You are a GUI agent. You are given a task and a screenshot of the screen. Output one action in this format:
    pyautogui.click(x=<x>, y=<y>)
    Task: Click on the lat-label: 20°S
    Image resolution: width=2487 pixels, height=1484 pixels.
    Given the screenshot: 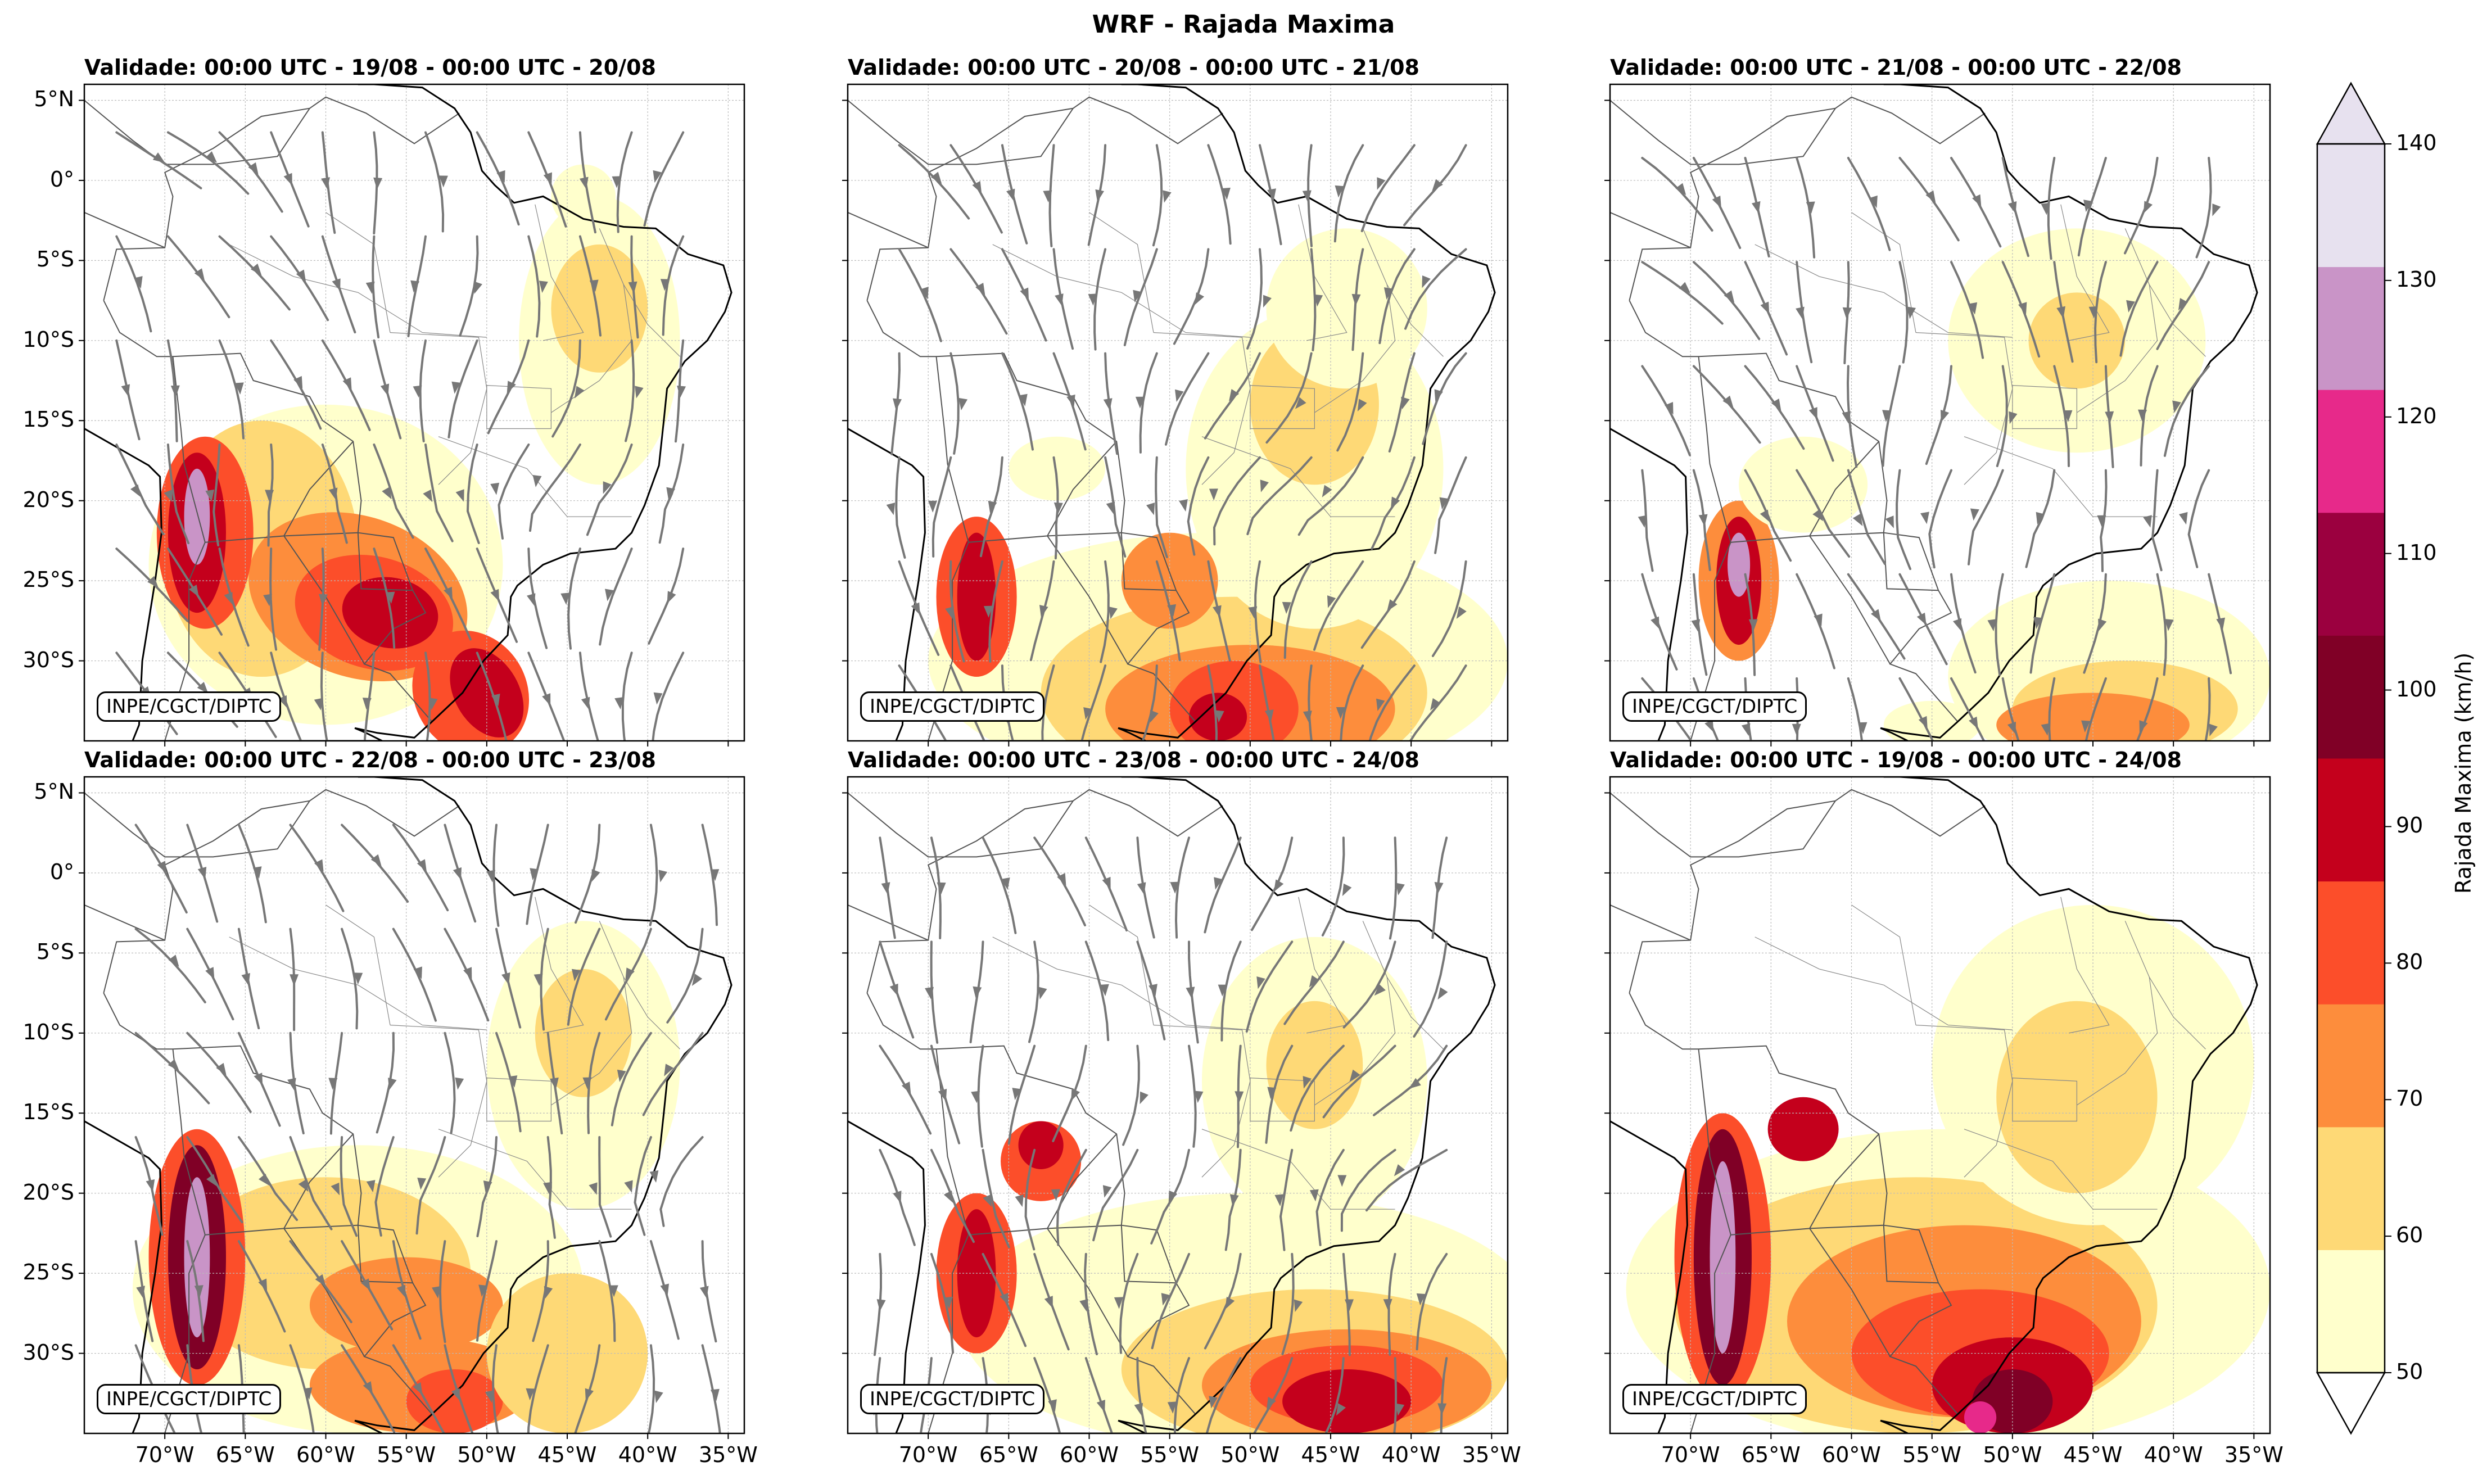 What is the action you would take?
    pyautogui.click(x=48, y=1192)
    